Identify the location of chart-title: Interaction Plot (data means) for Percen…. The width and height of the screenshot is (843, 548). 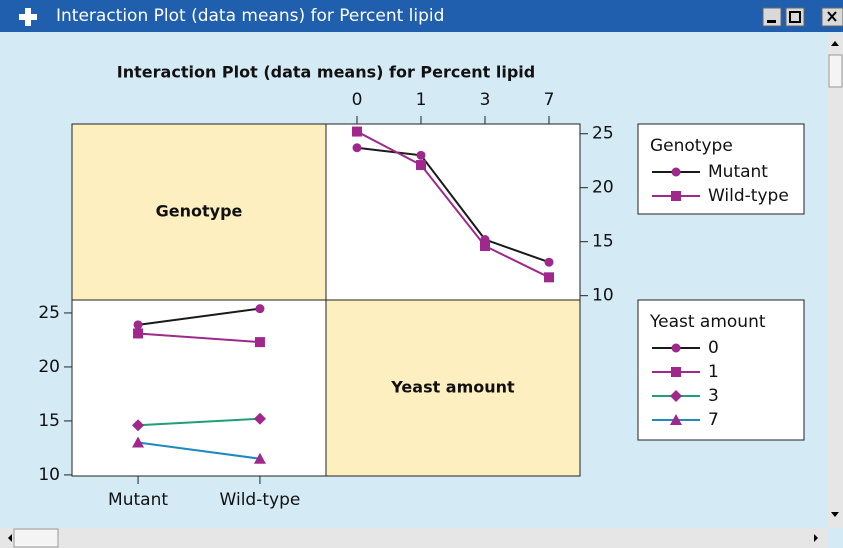
(326, 72).